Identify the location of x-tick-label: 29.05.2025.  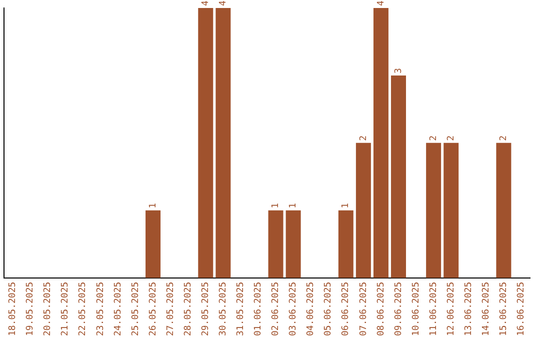
(205, 309).